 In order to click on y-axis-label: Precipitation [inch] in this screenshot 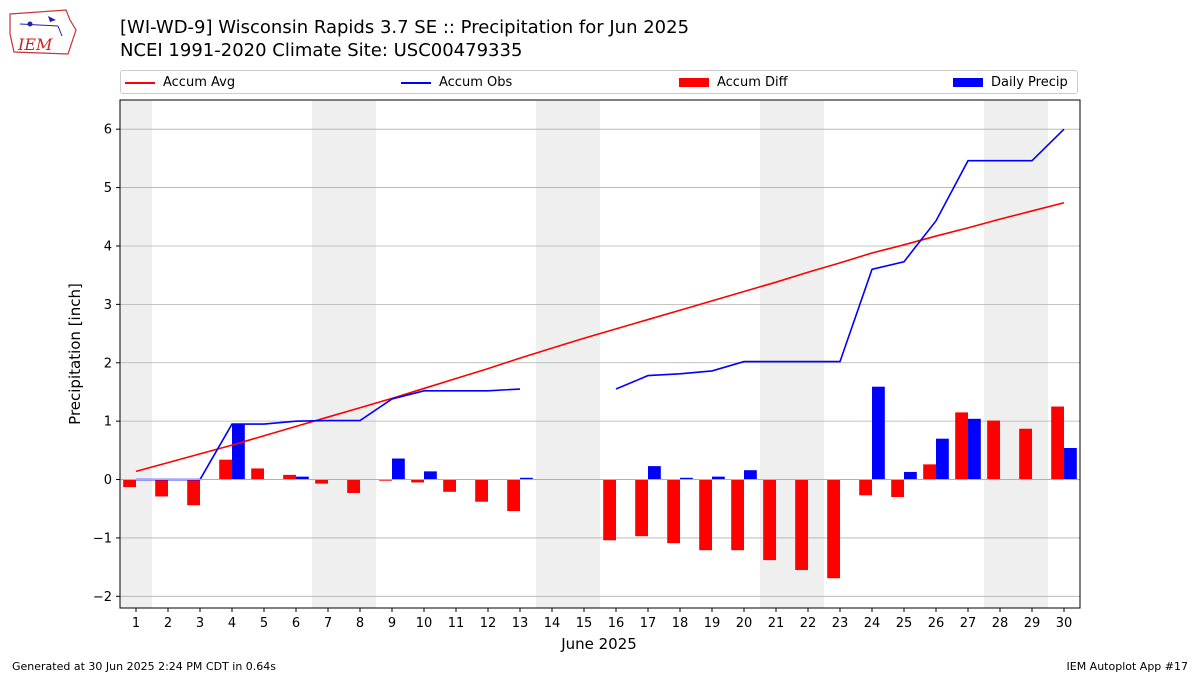, I will do `click(75, 354)`.